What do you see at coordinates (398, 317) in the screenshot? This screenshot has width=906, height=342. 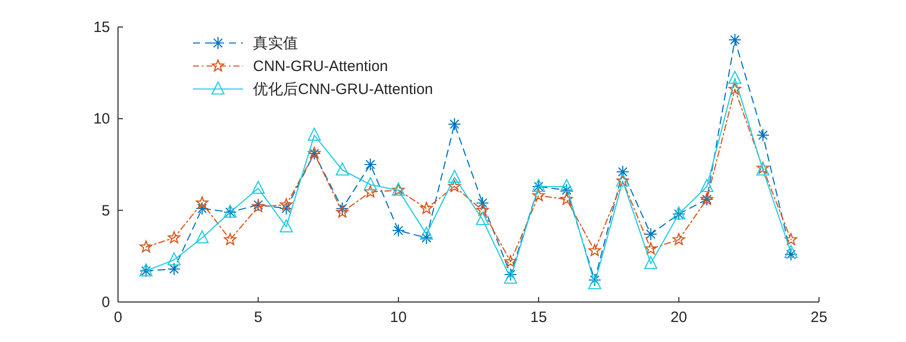 I see `x-tick-label: 10` at bounding box center [398, 317].